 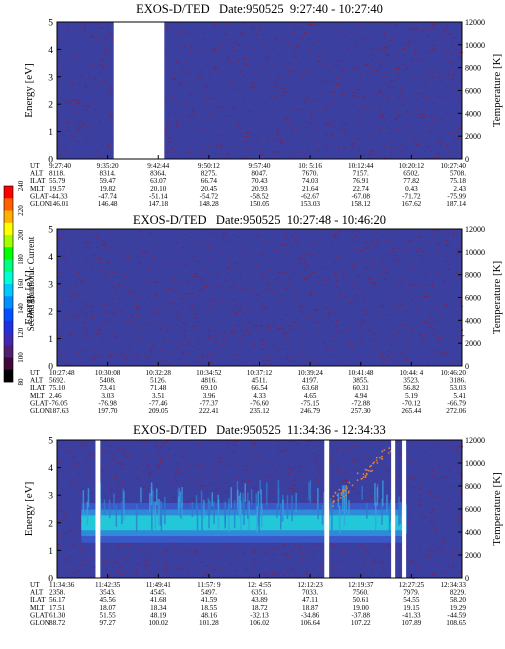 What do you see at coordinates (310, 585) in the screenshot?
I see `ephemeris-value: 12:12:23` at bounding box center [310, 585].